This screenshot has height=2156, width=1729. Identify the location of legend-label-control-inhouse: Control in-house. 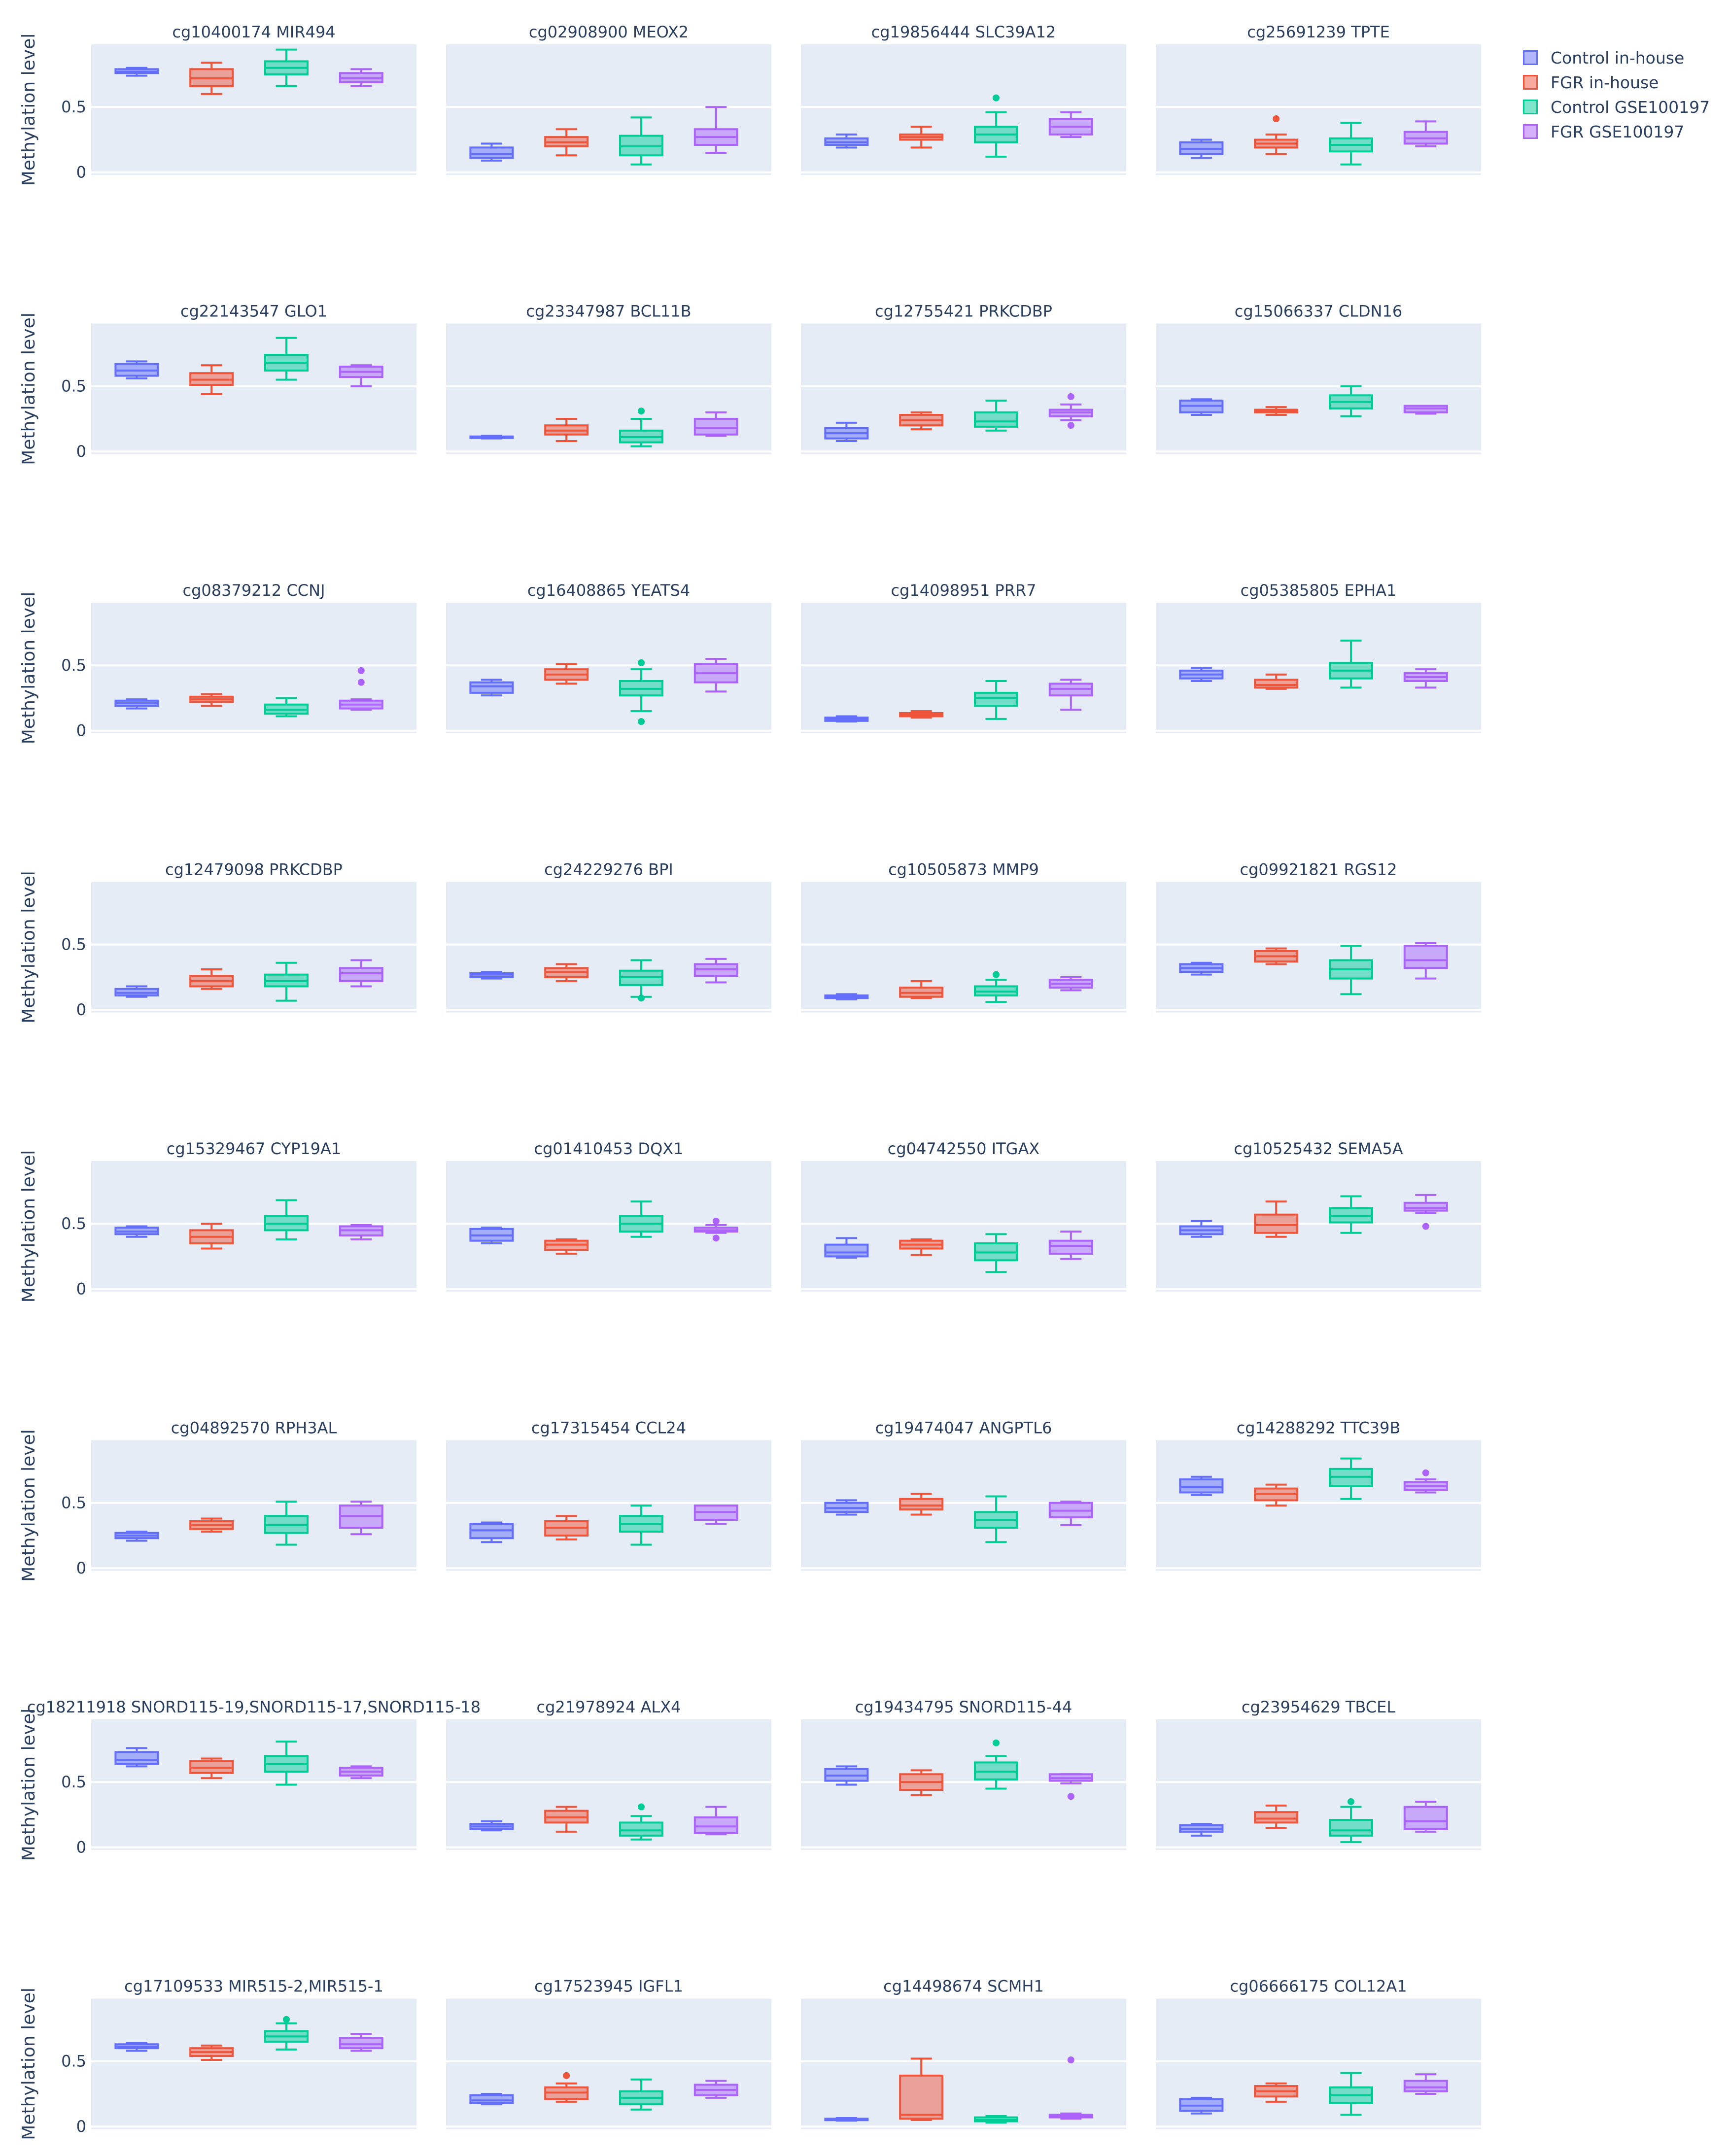
(1618, 58).